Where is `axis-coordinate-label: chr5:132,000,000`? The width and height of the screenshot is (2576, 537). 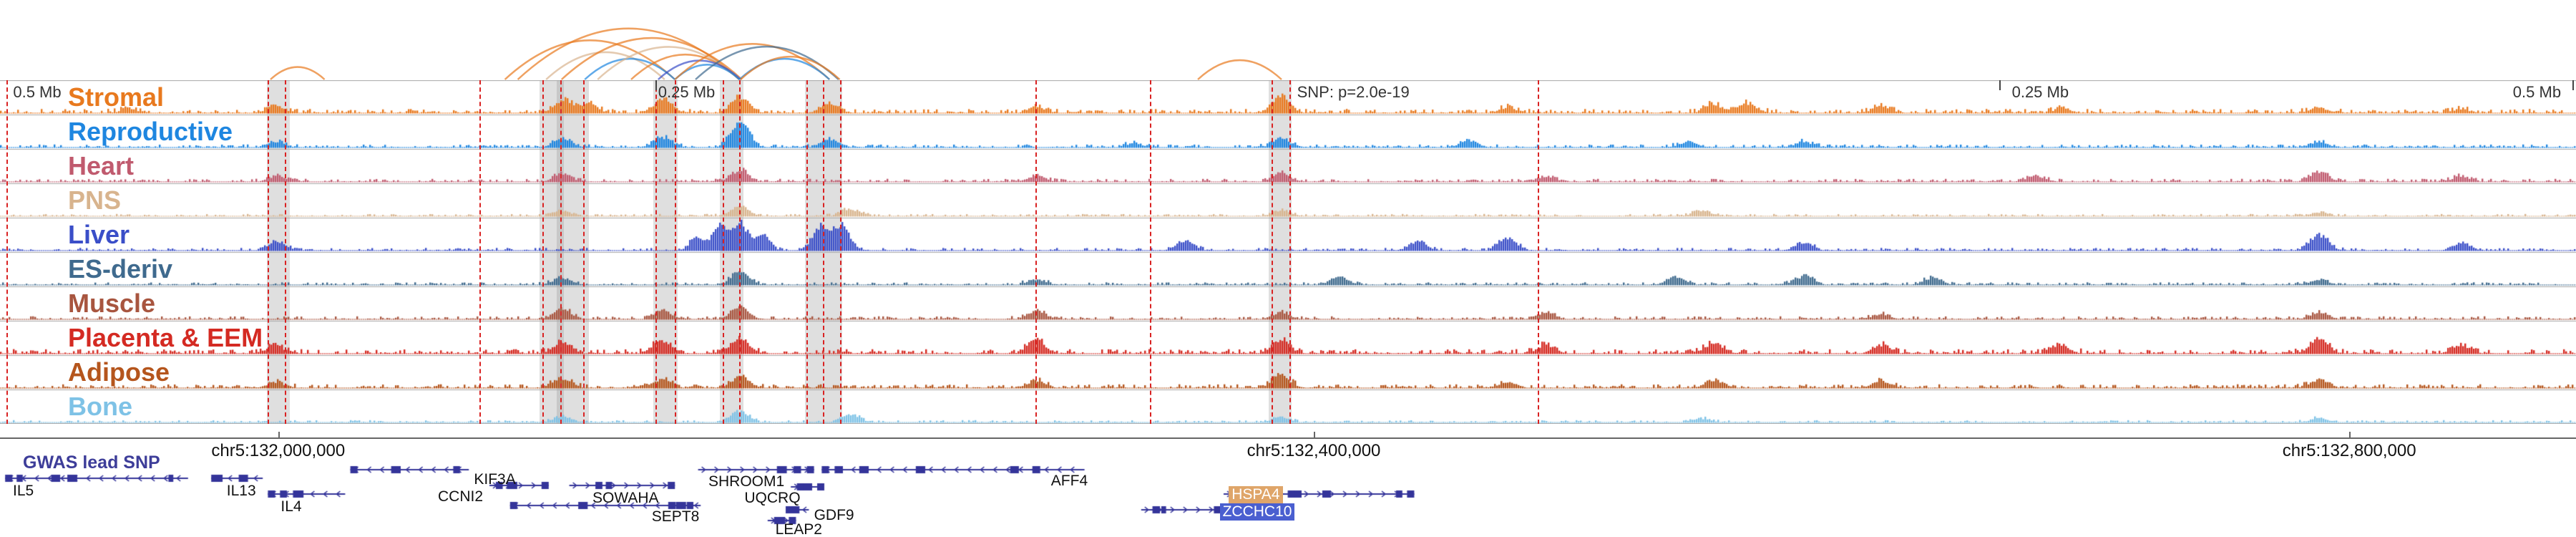
axis-coordinate-label: chr5:132,000,000 is located at coordinates (278, 450).